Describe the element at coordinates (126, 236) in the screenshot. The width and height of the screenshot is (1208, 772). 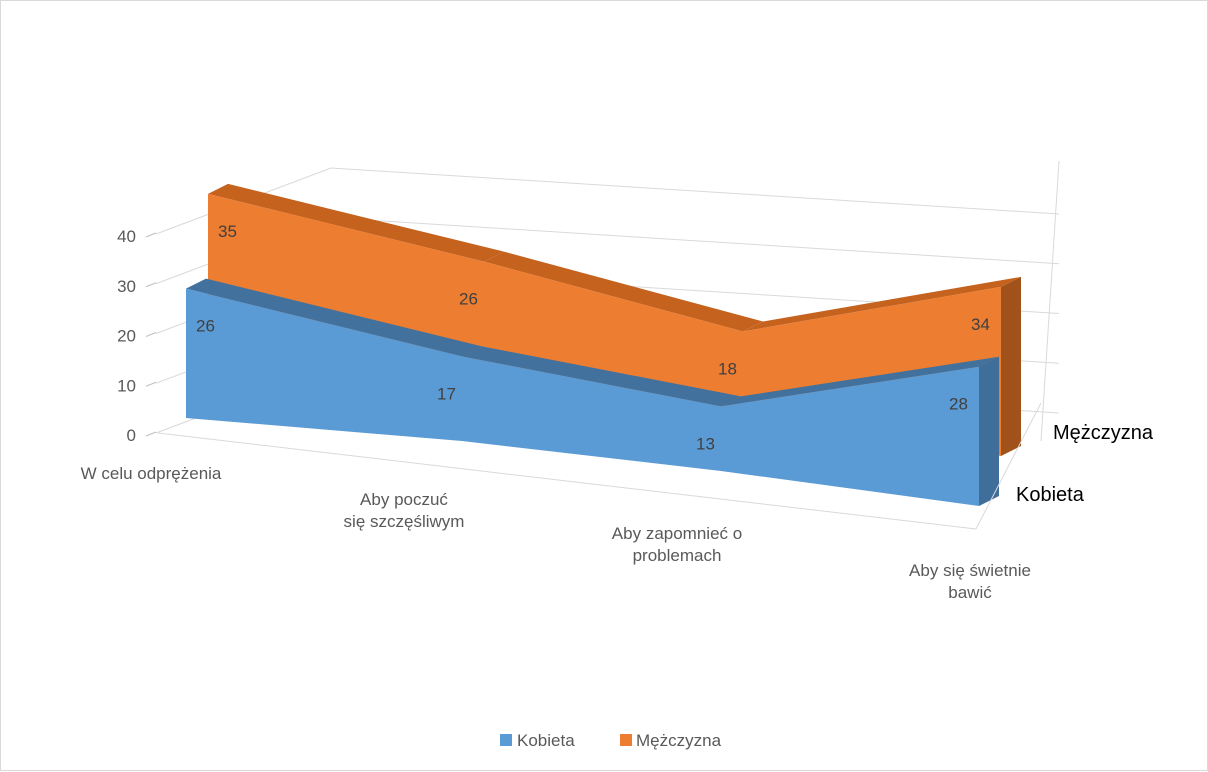
I see `y-tick-label: 40` at that location.